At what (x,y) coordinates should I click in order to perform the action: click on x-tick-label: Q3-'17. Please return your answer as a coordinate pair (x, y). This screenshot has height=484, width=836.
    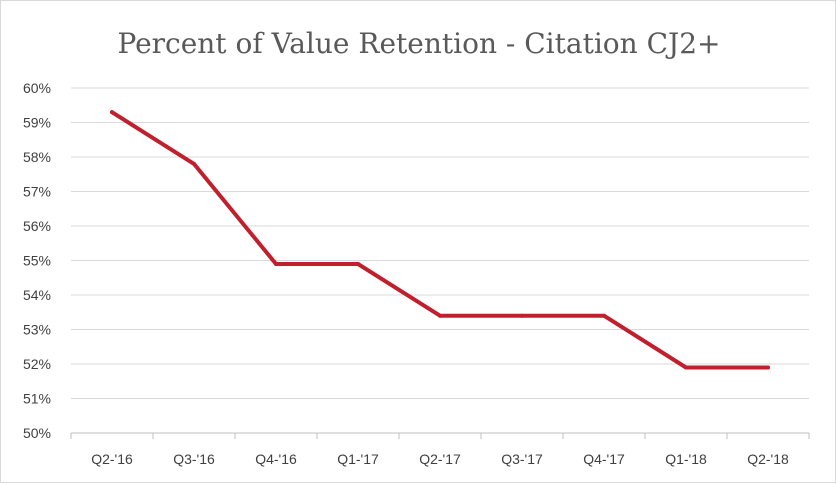
    Looking at the image, I should click on (522, 459).